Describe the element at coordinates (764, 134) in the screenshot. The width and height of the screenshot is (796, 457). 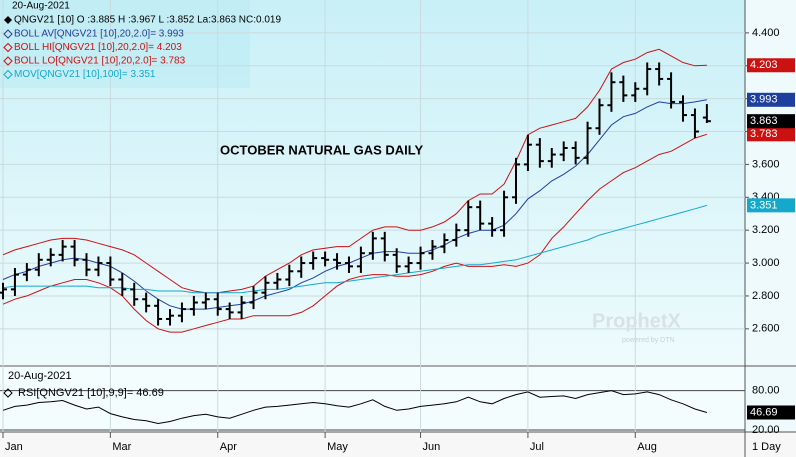
I see `last-value-label: 3.783` at that location.